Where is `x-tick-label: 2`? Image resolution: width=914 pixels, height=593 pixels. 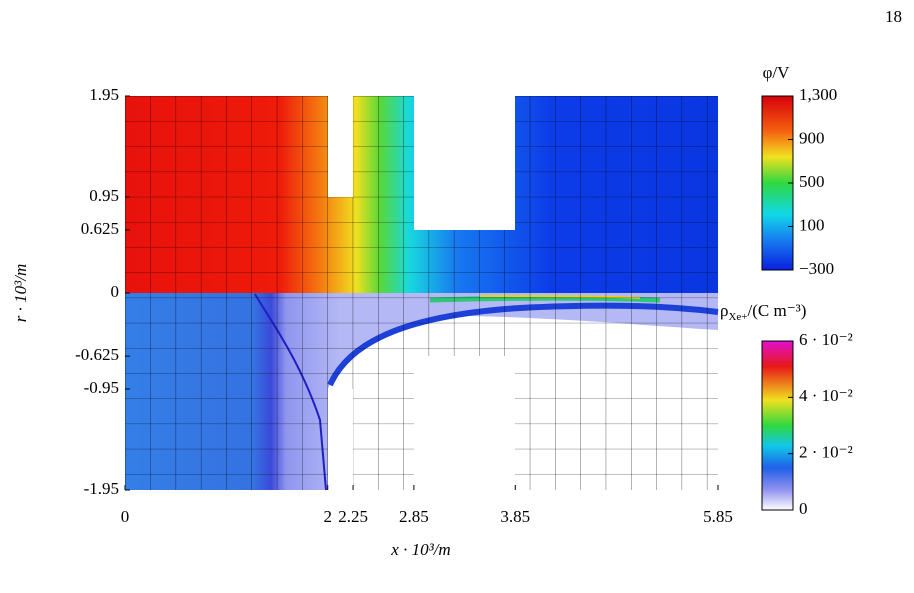 x-tick-label: 2 is located at coordinates (327, 516).